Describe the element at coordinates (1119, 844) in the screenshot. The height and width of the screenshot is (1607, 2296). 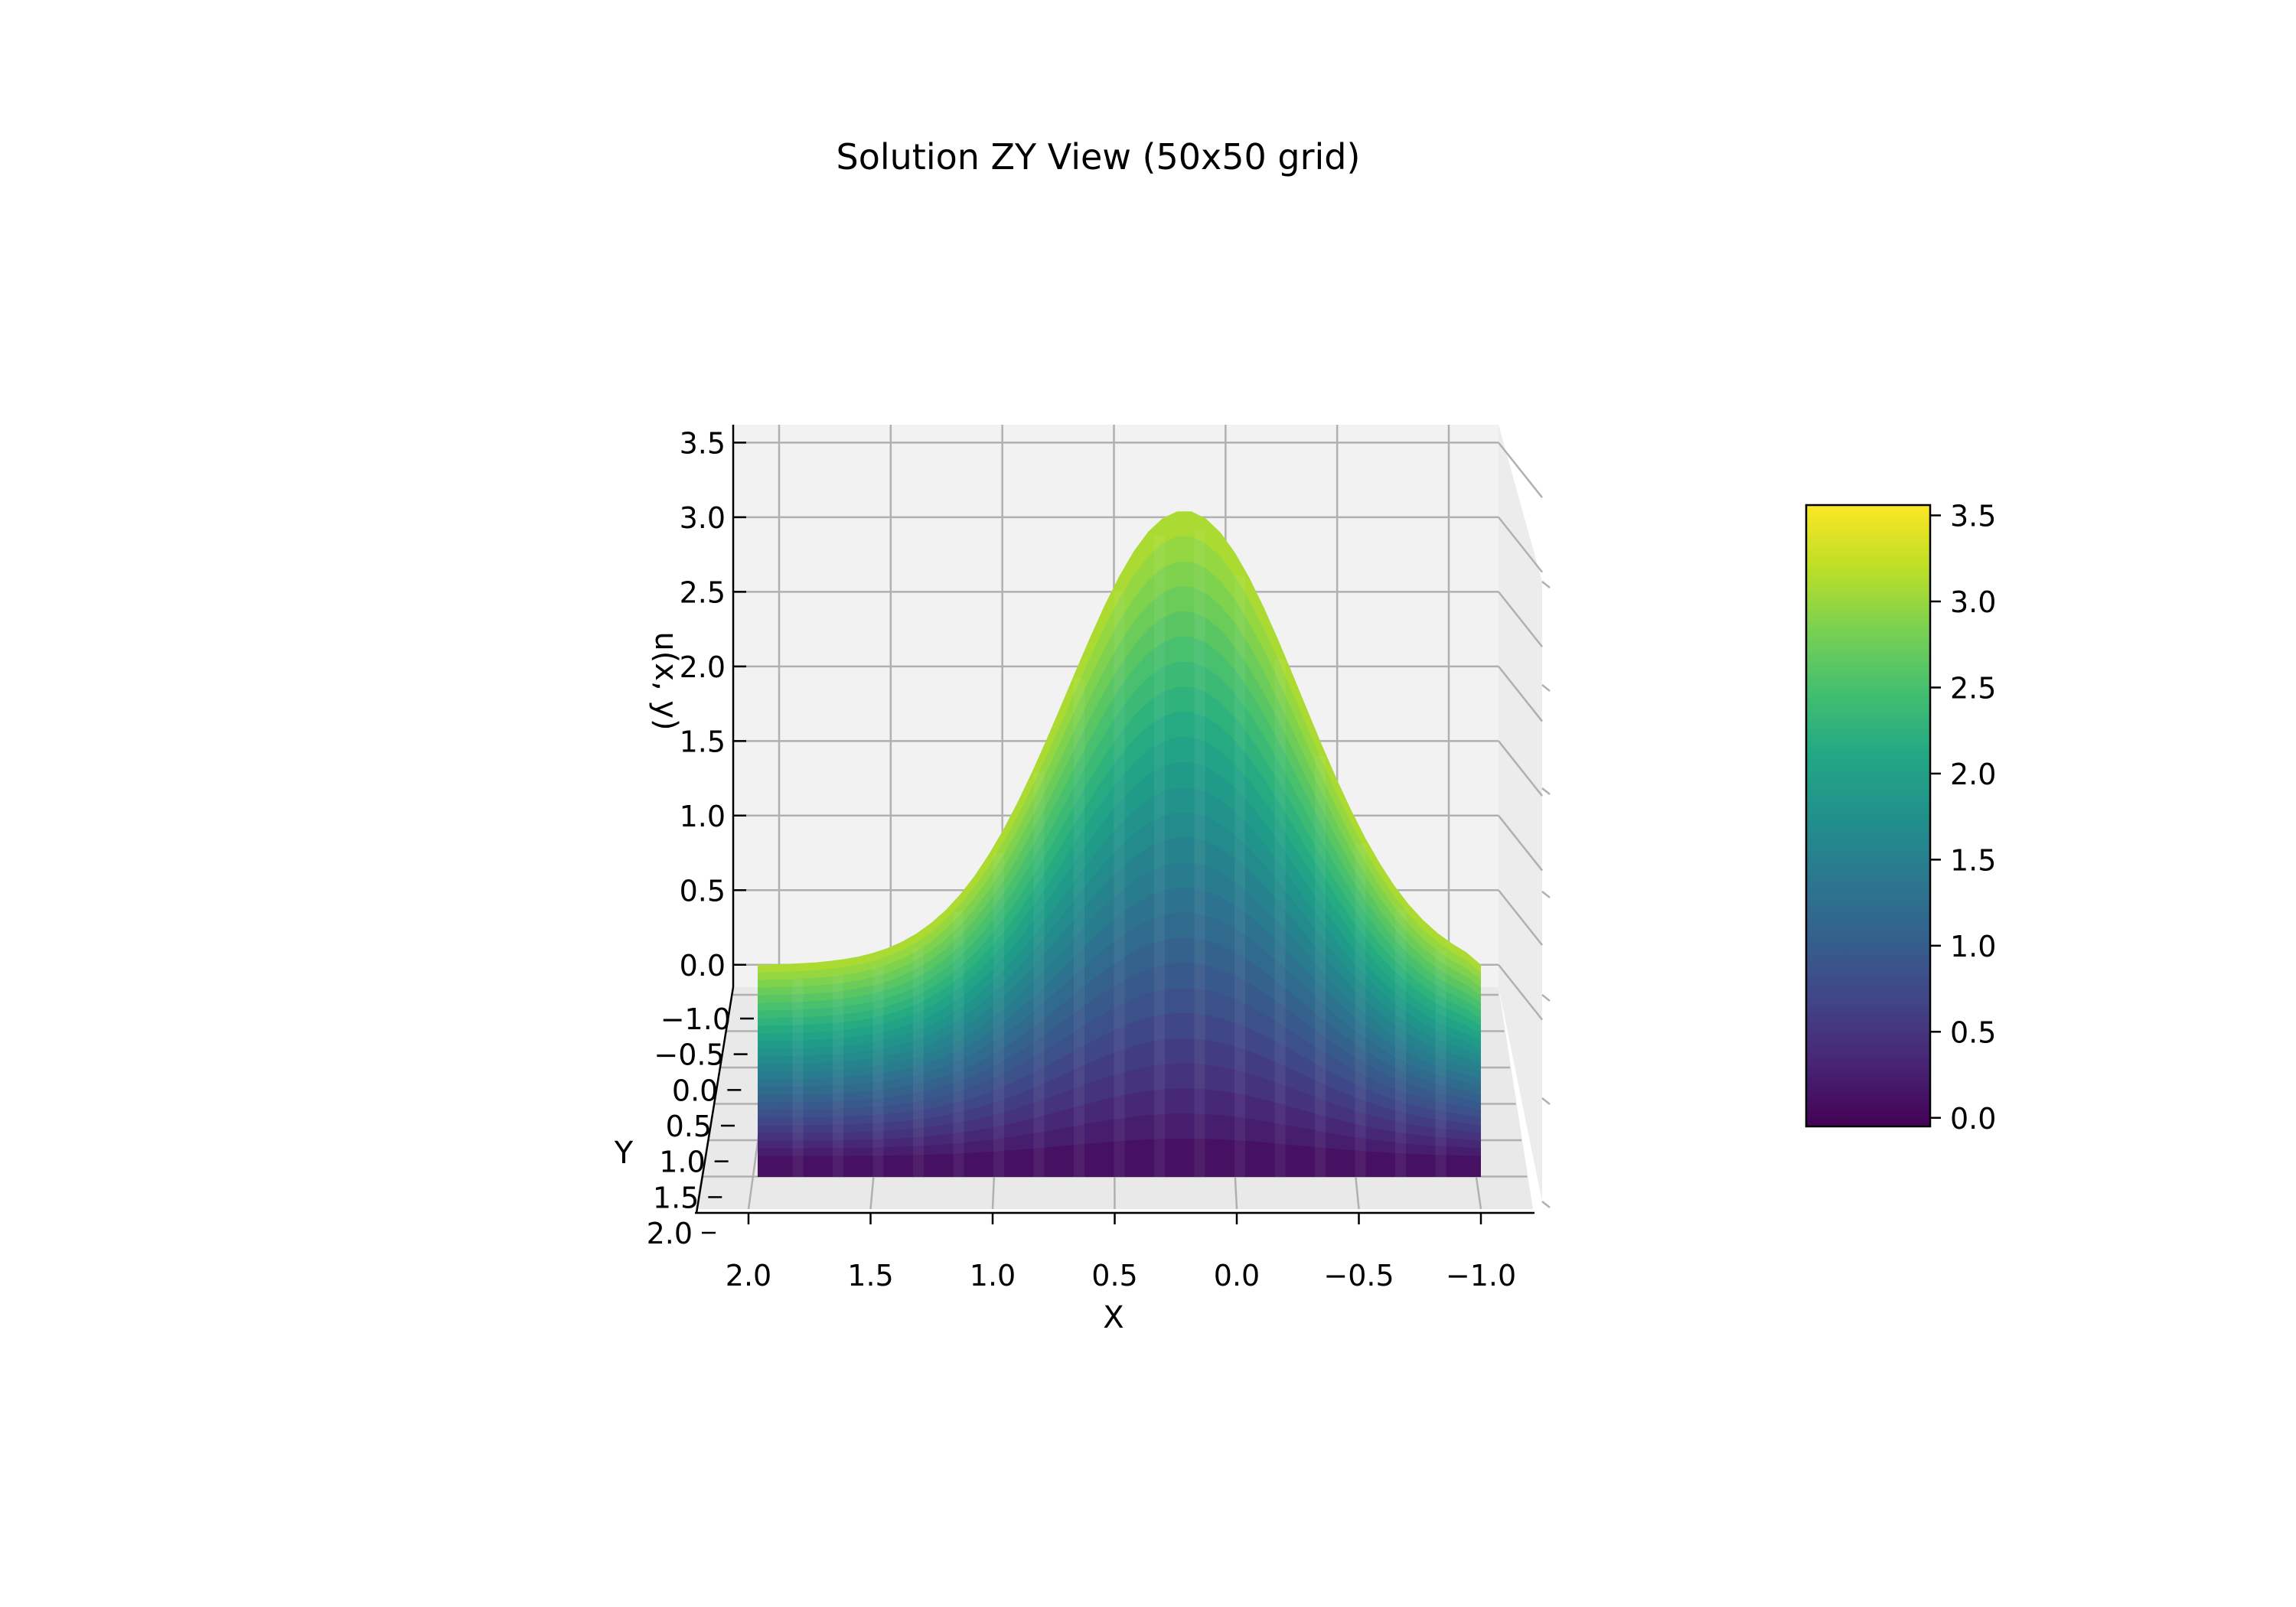
I see `surface-plot` at that location.